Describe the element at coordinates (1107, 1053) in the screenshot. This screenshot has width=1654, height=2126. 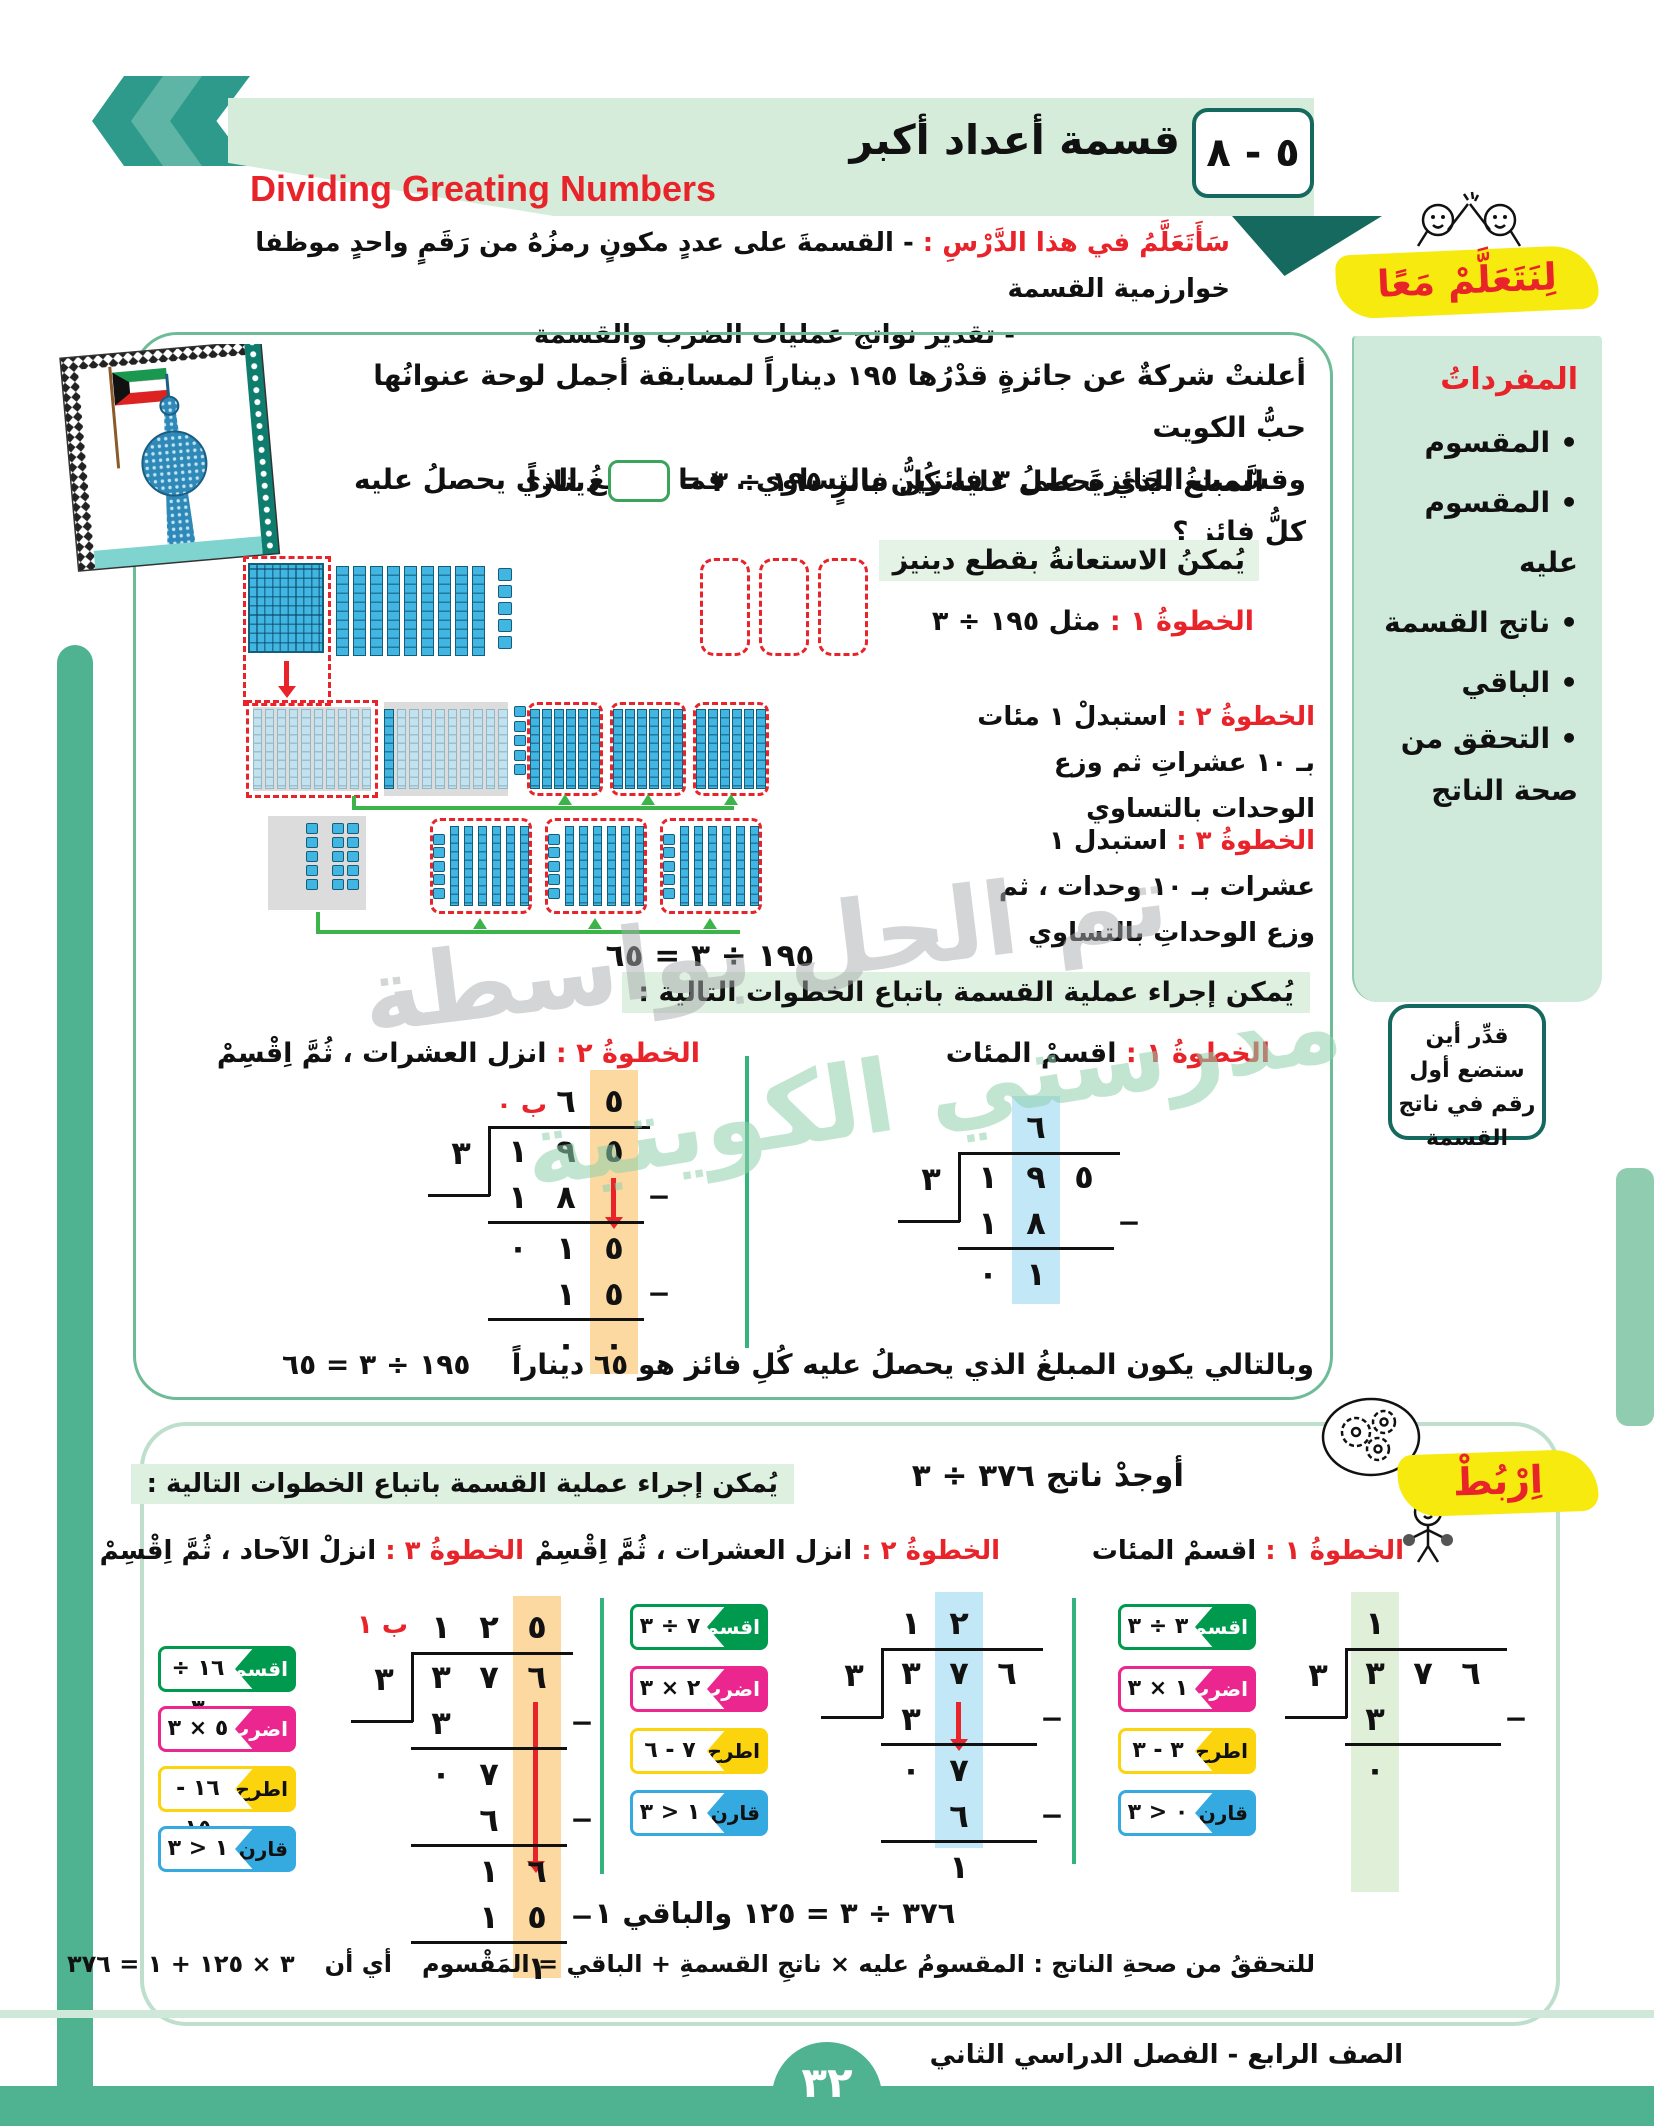
I see `upper-step-1-heading: الخطوةُ ١ : اقسمْ المئات` at that location.